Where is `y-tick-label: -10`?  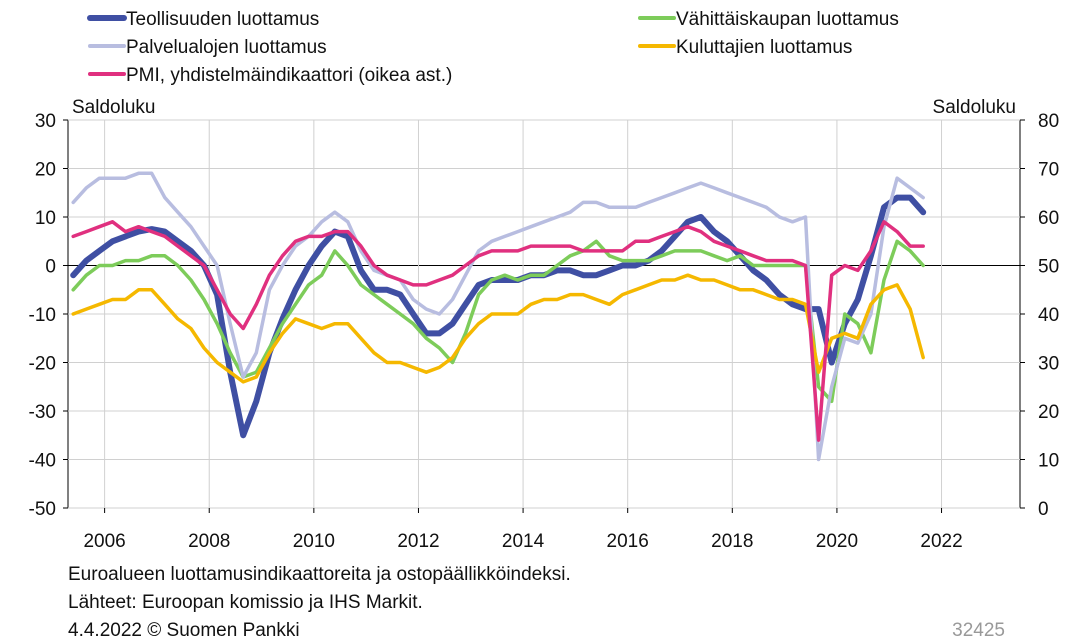 y-tick-label: -10 is located at coordinates (42, 315).